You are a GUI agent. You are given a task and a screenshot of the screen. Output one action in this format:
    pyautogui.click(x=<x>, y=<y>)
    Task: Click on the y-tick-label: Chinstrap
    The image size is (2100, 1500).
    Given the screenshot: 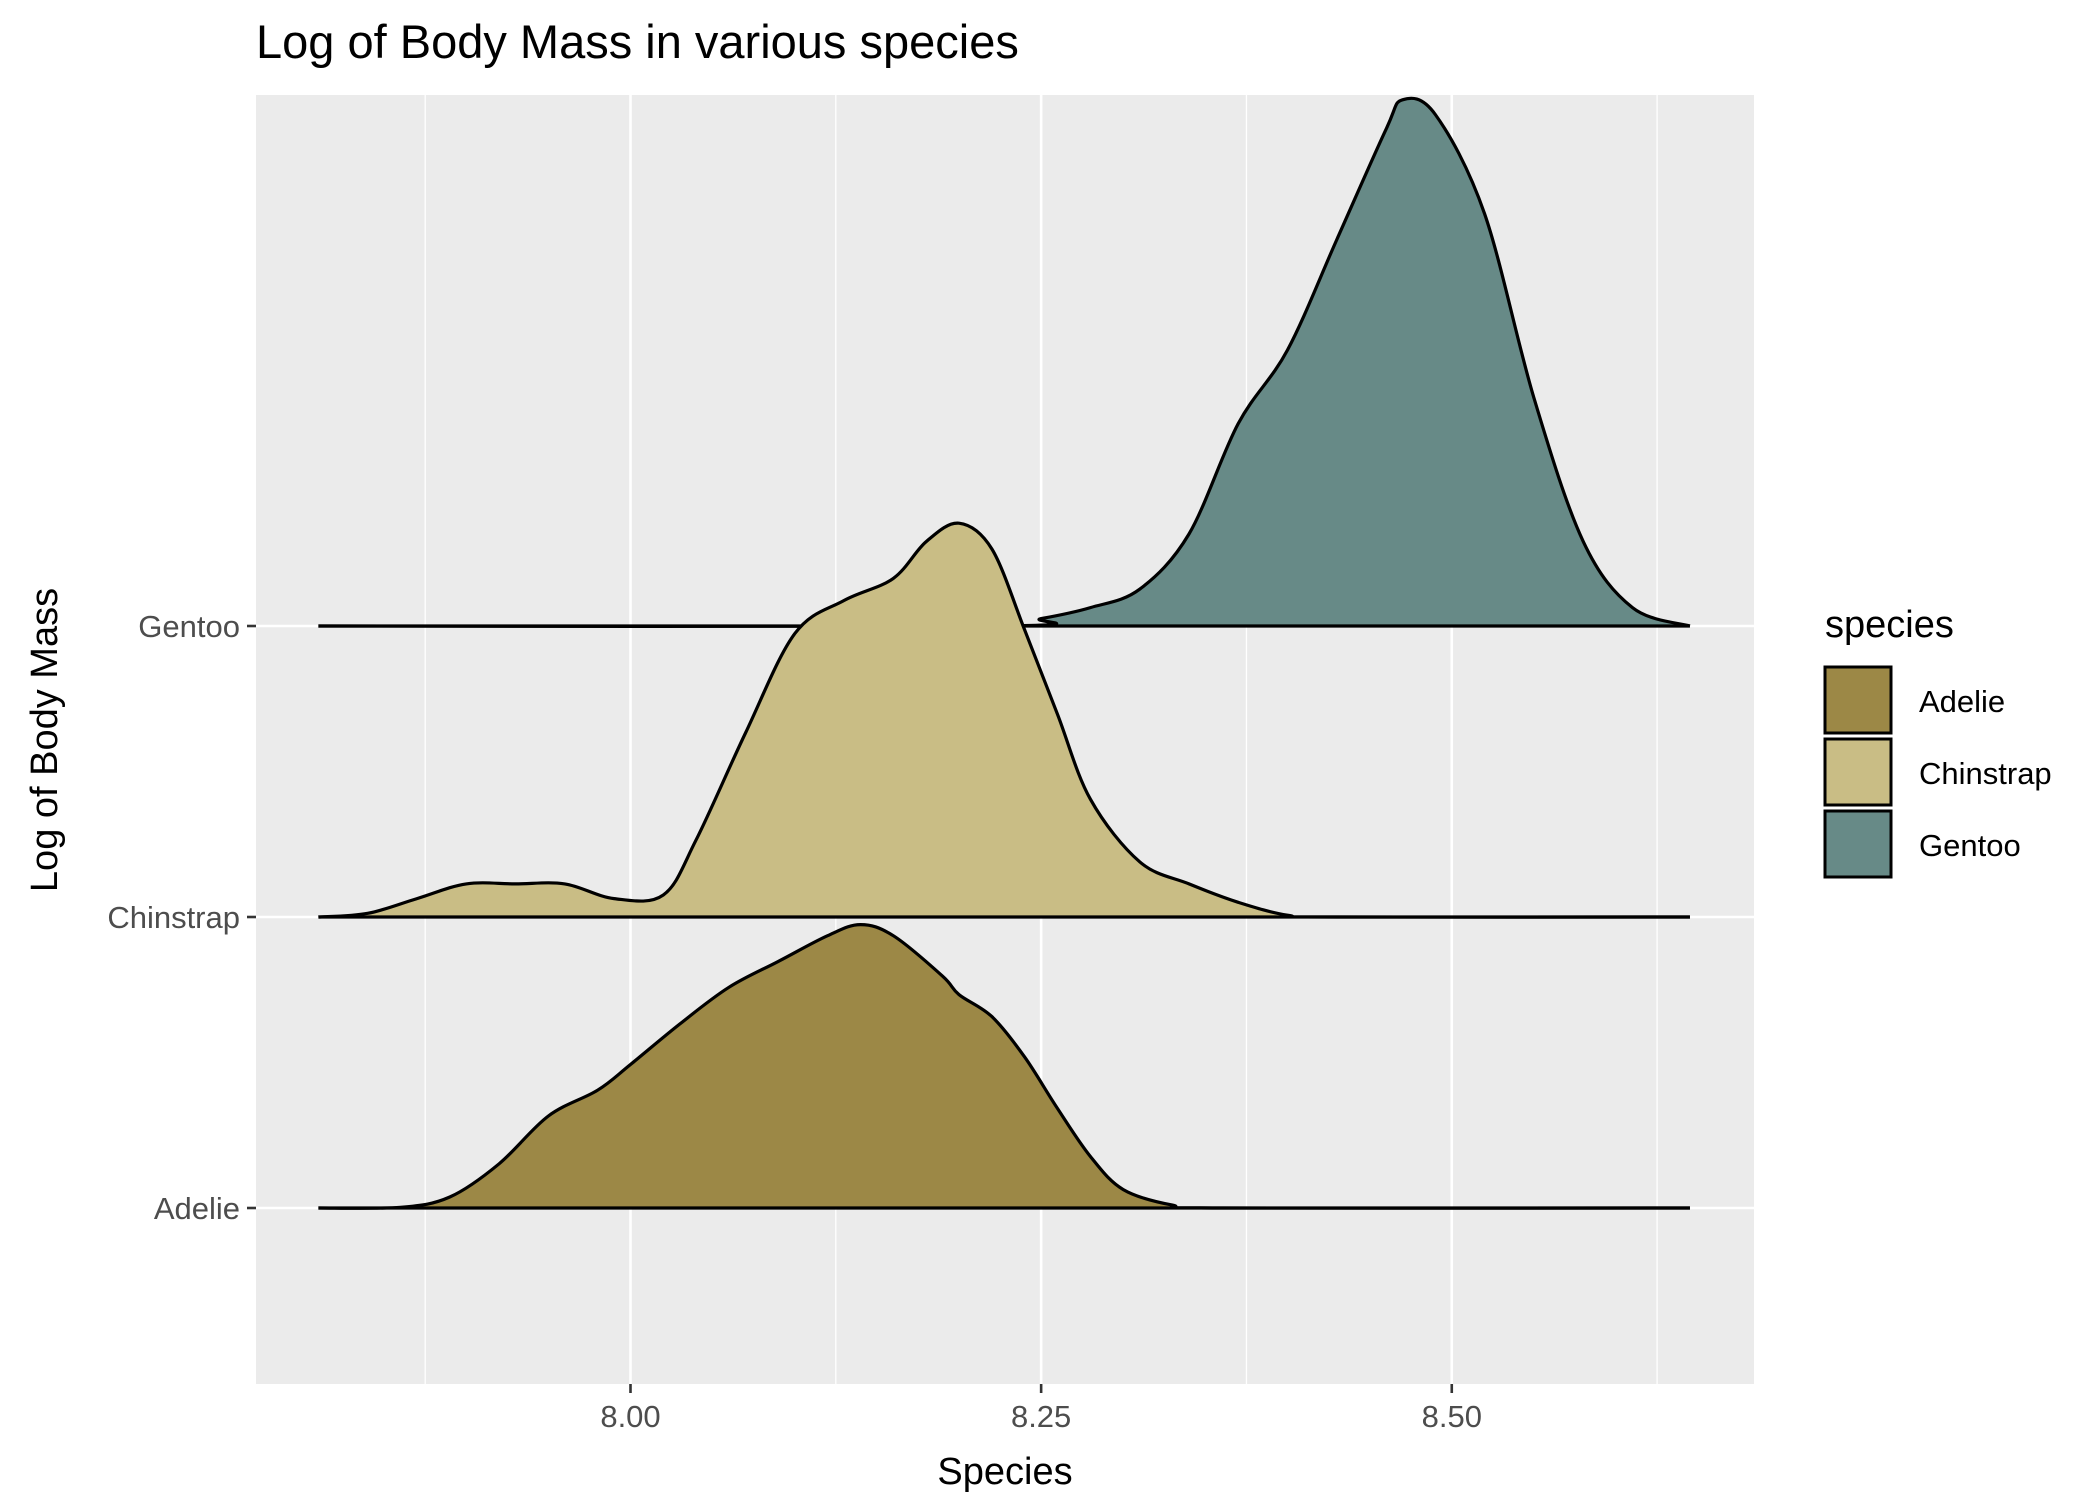 What is the action you would take?
    pyautogui.click(x=173, y=917)
    